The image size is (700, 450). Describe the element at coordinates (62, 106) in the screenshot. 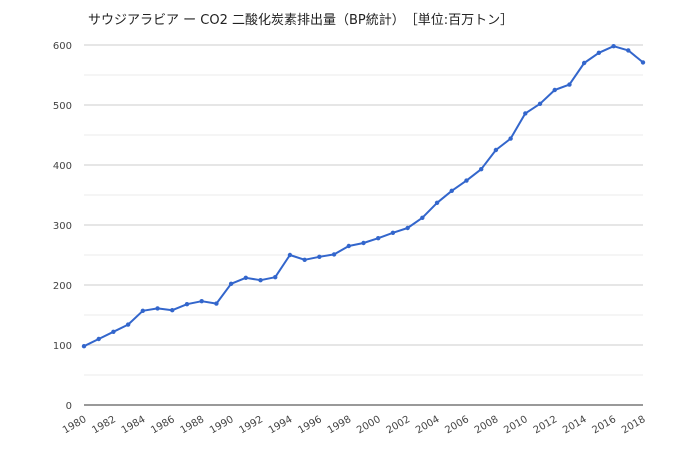

I see `y-tick-label: 500` at that location.